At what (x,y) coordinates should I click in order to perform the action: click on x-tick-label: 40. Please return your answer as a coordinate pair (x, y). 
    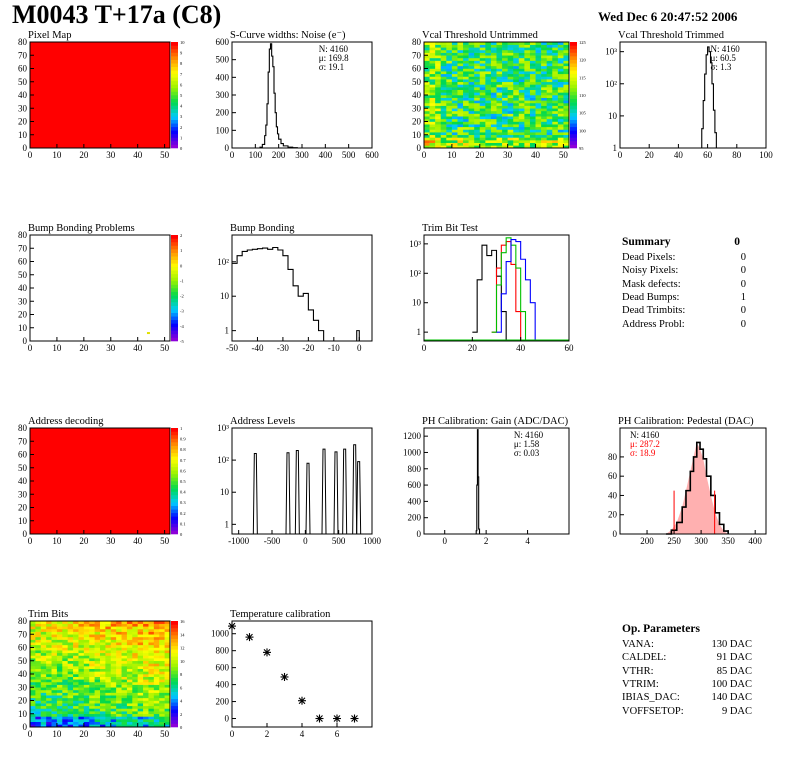
    Looking at the image, I should click on (679, 155).